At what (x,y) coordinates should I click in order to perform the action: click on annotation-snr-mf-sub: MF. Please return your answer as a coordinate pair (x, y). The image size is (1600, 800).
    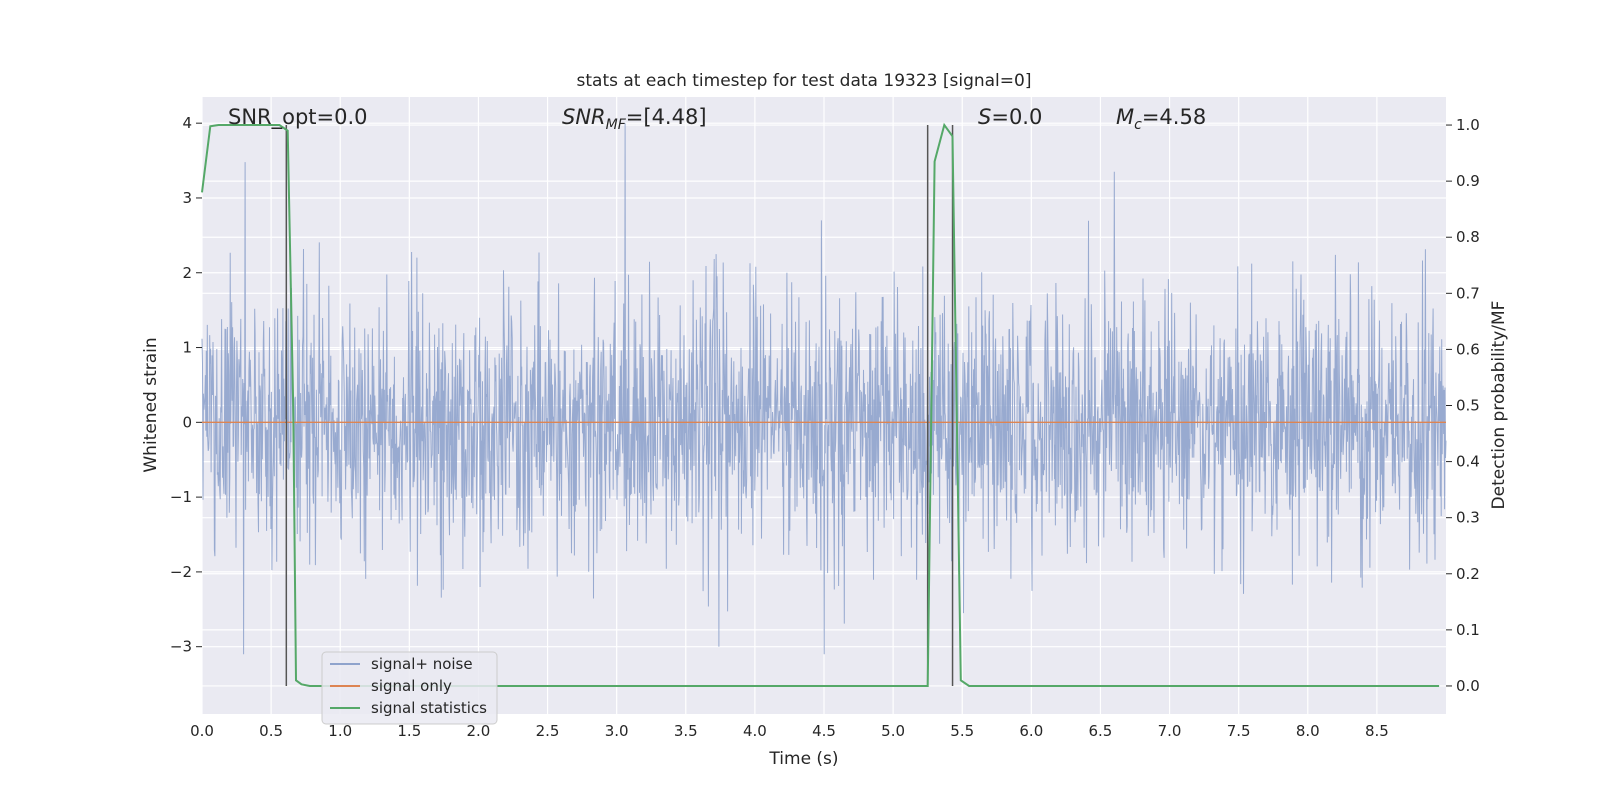
    Looking at the image, I should click on (616, 125).